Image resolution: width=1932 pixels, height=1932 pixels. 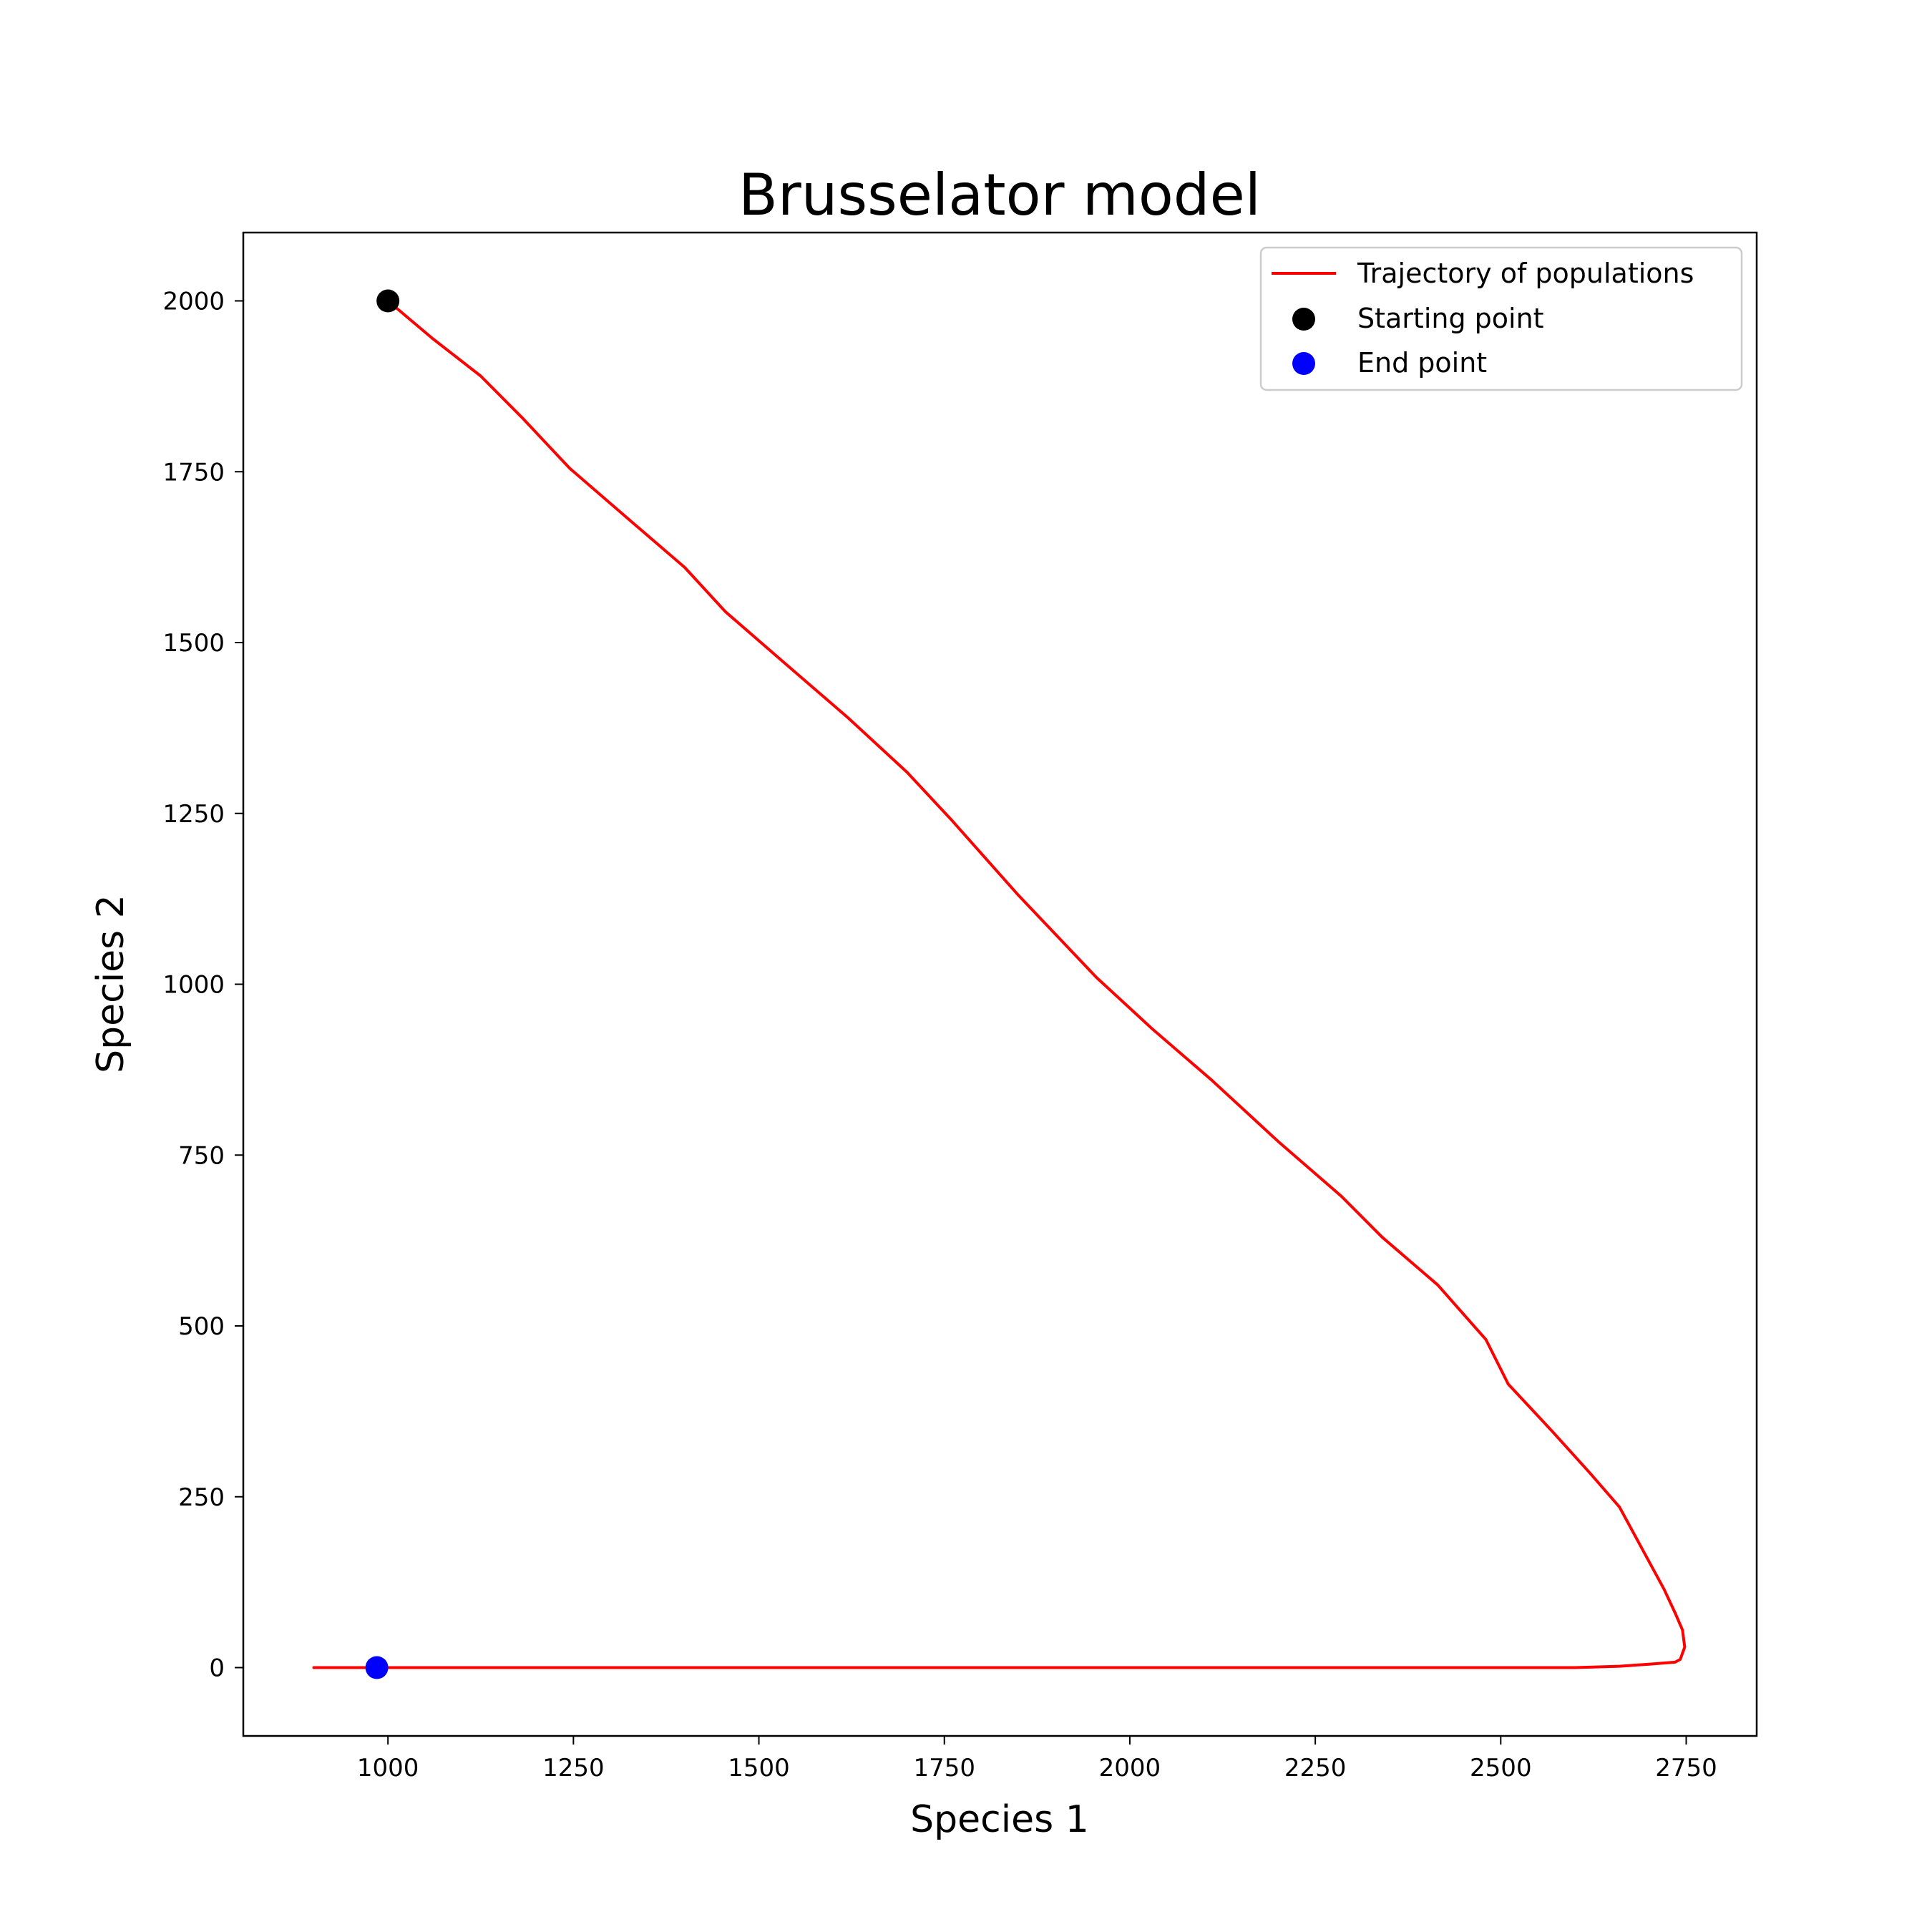 I want to click on y-axis-label: Species 2, so click(x=110, y=983).